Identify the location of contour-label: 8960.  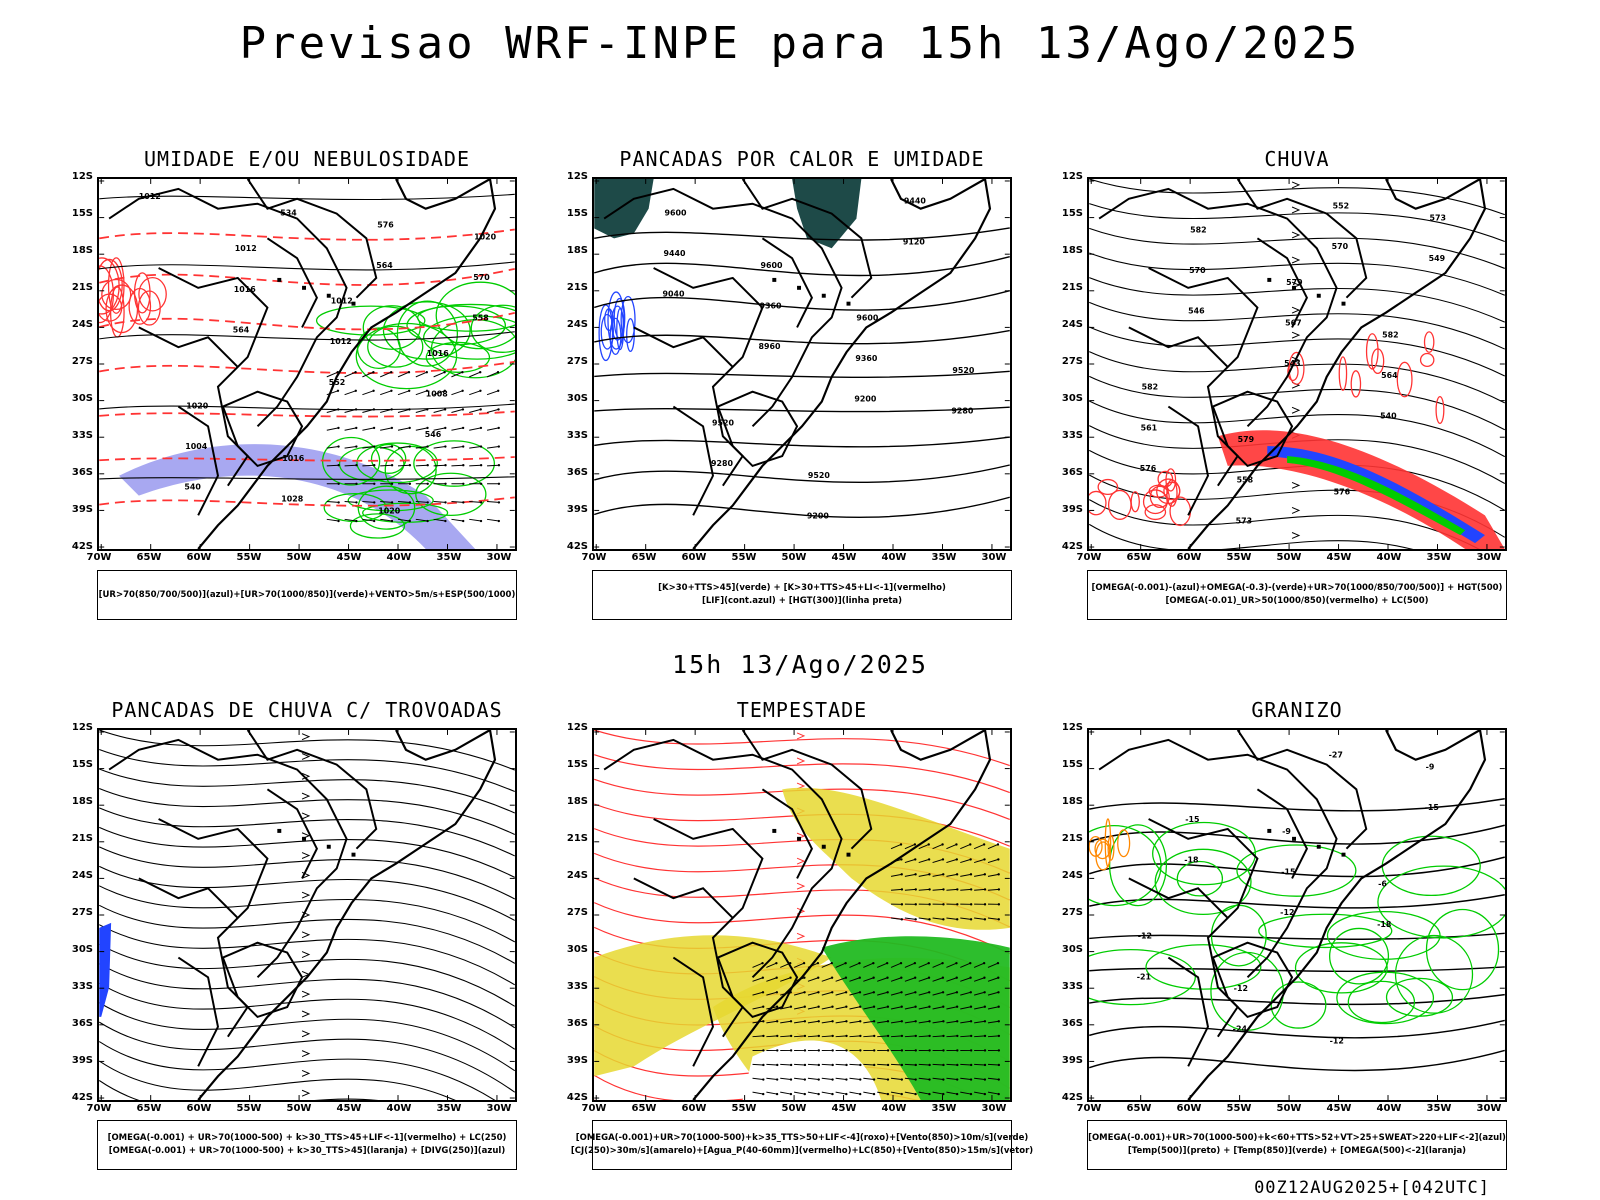
(769, 346).